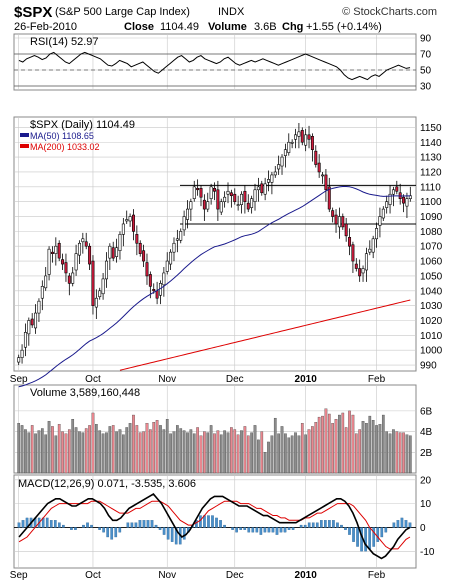 Image resolution: width=460 pixels, height=582 pixels. Describe the element at coordinates (215, 62) in the screenshot. I see `rsi-panel` at that location.